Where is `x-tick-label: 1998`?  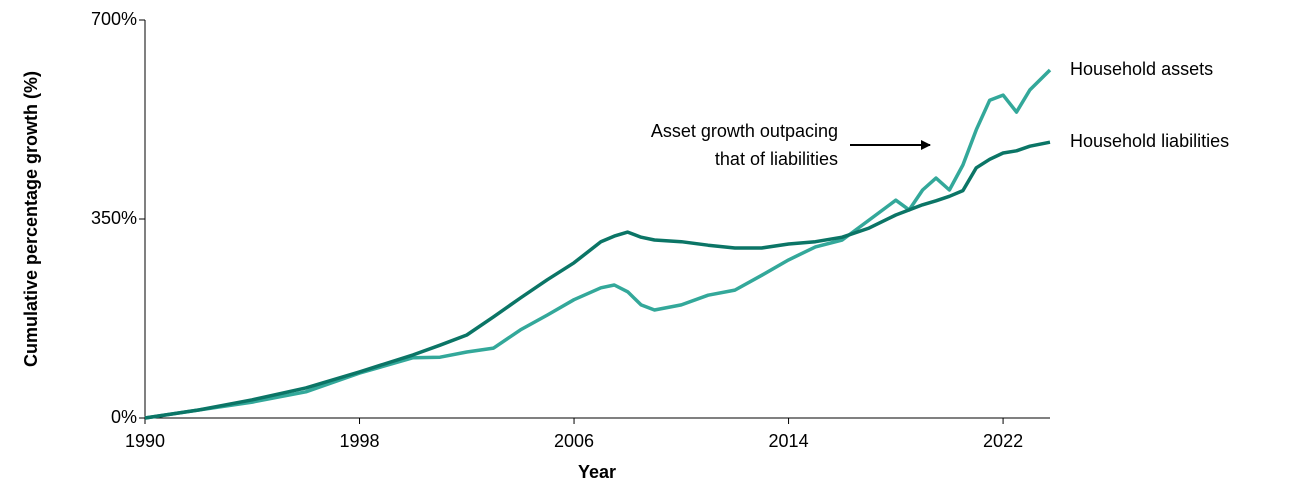
x-tick-label: 1998 is located at coordinates (359, 441).